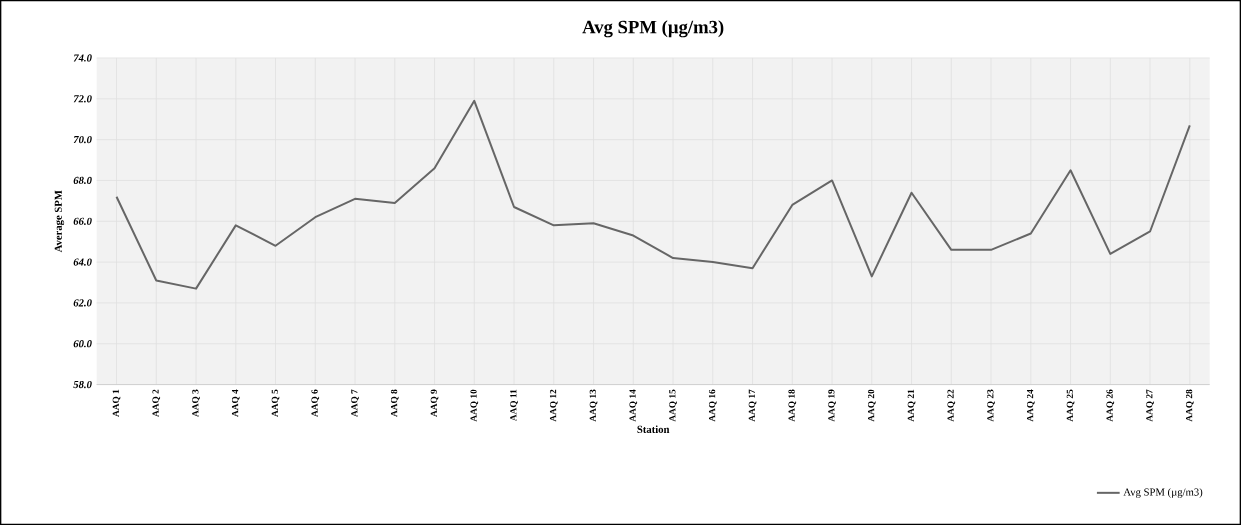 The width and height of the screenshot is (1241, 525). Describe the element at coordinates (991, 405) in the screenshot. I see `x-tick-label: AAQ 23` at that location.